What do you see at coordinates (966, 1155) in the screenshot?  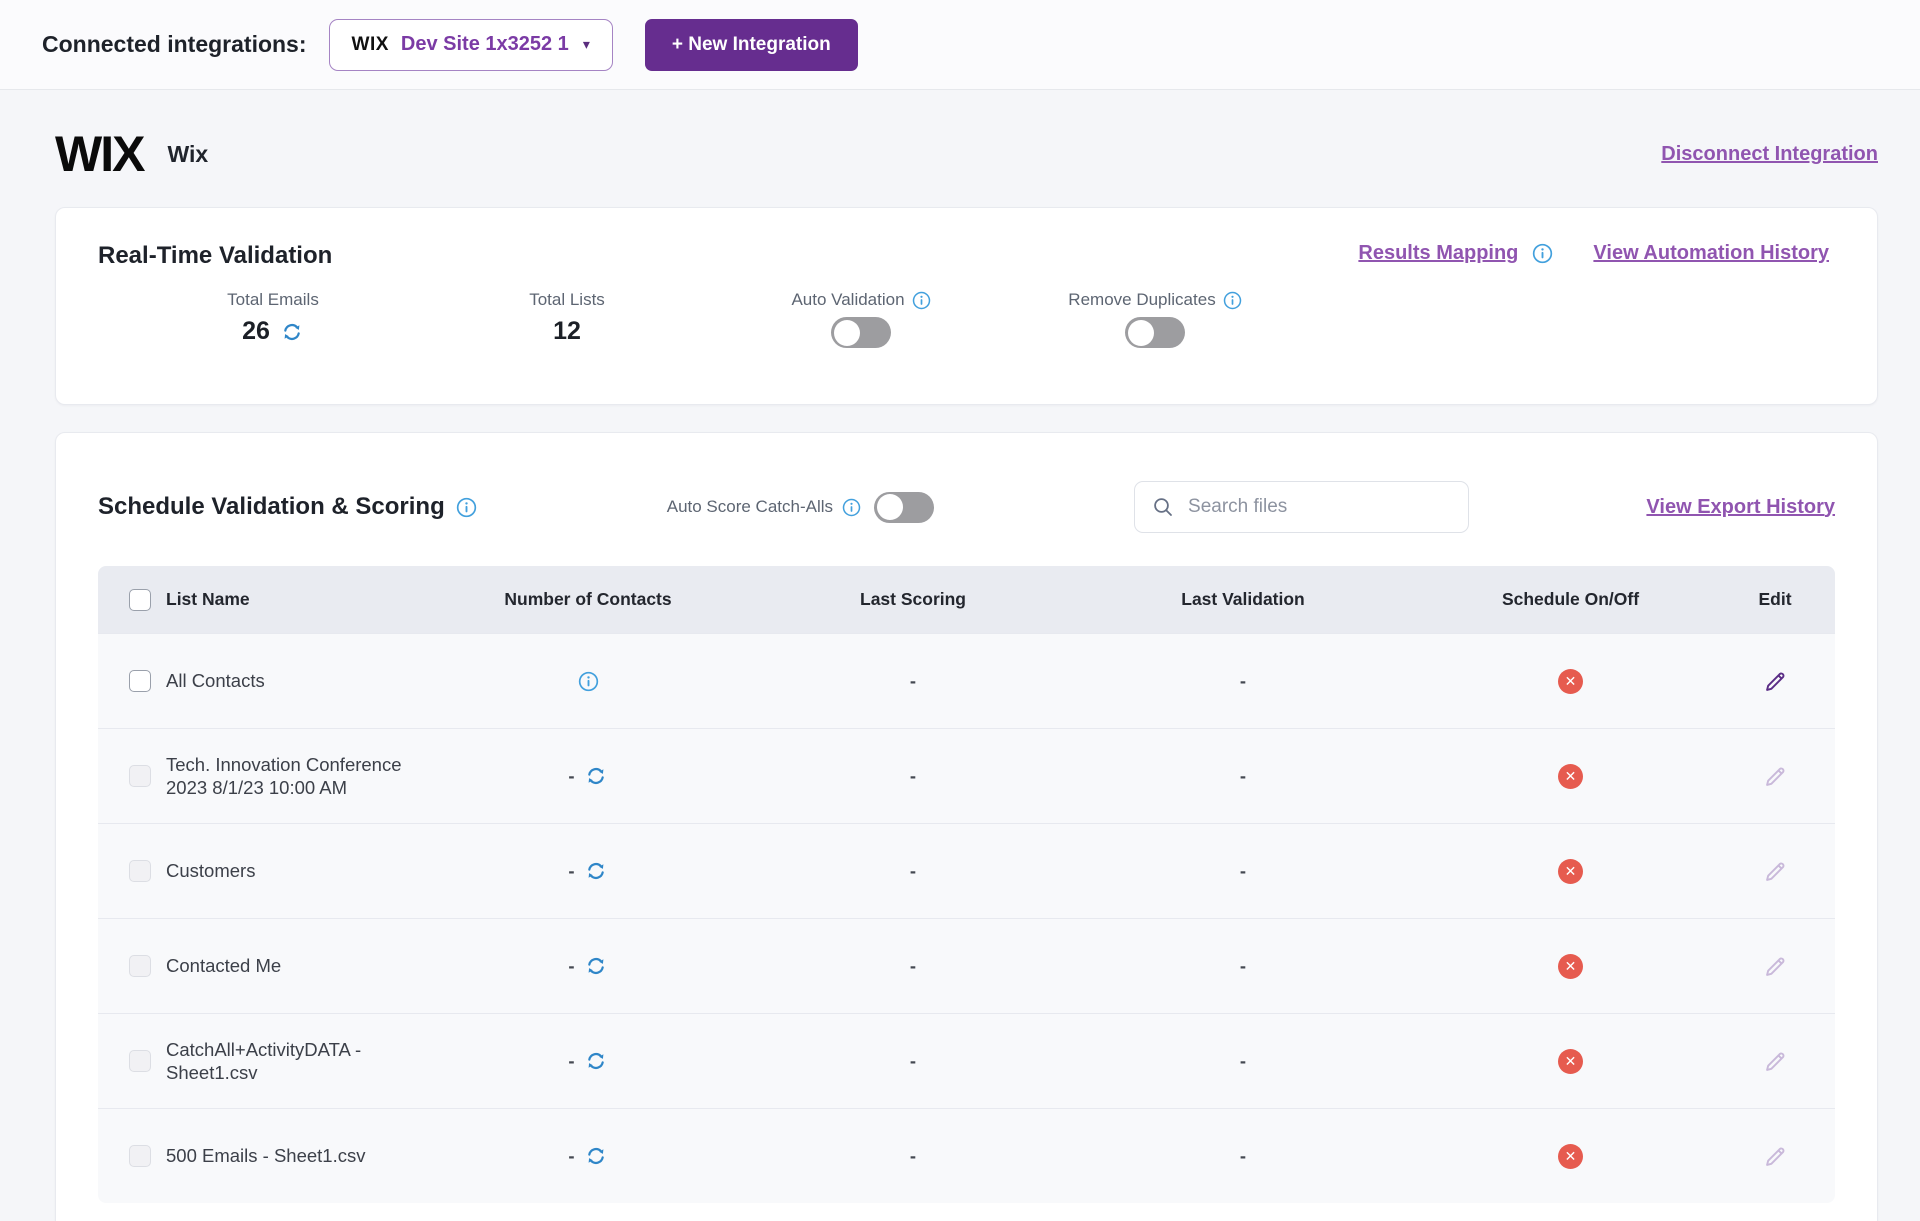 I see `table-row: 500 Emails - Sheet1.csv - - - ✕` at bounding box center [966, 1155].